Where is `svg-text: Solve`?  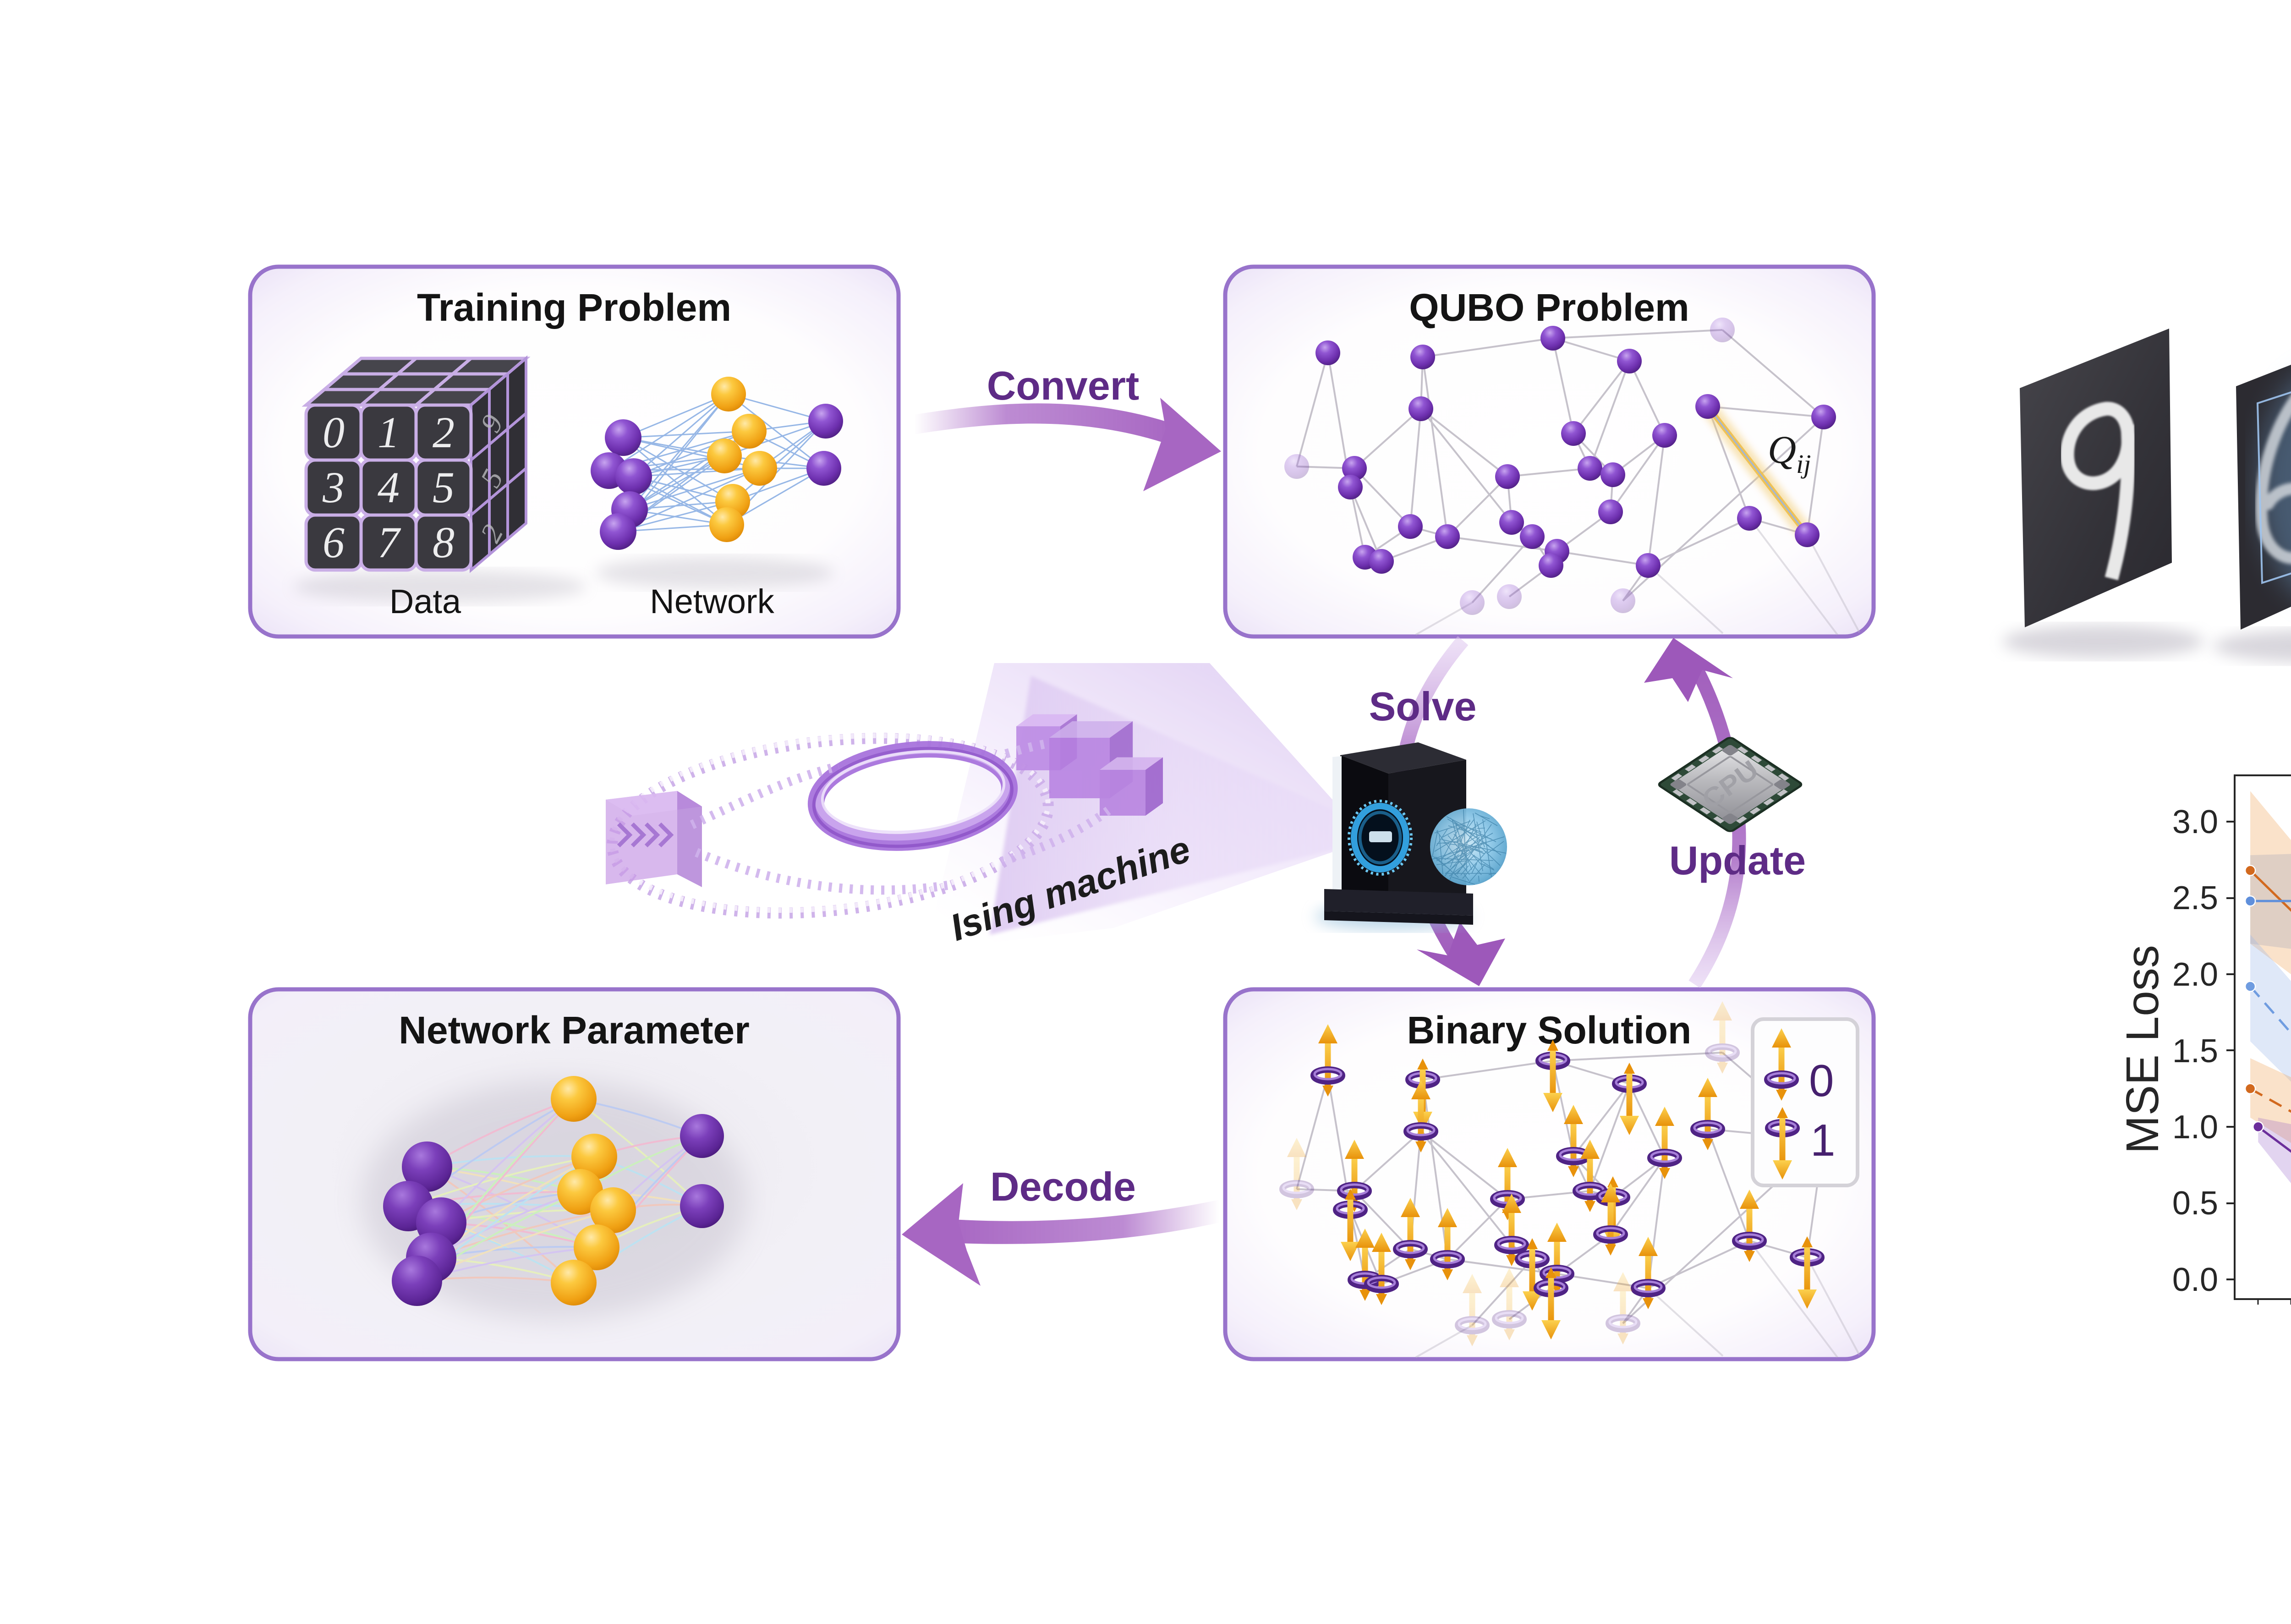 svg-text: Solve is located at coordinates (1423, 706).